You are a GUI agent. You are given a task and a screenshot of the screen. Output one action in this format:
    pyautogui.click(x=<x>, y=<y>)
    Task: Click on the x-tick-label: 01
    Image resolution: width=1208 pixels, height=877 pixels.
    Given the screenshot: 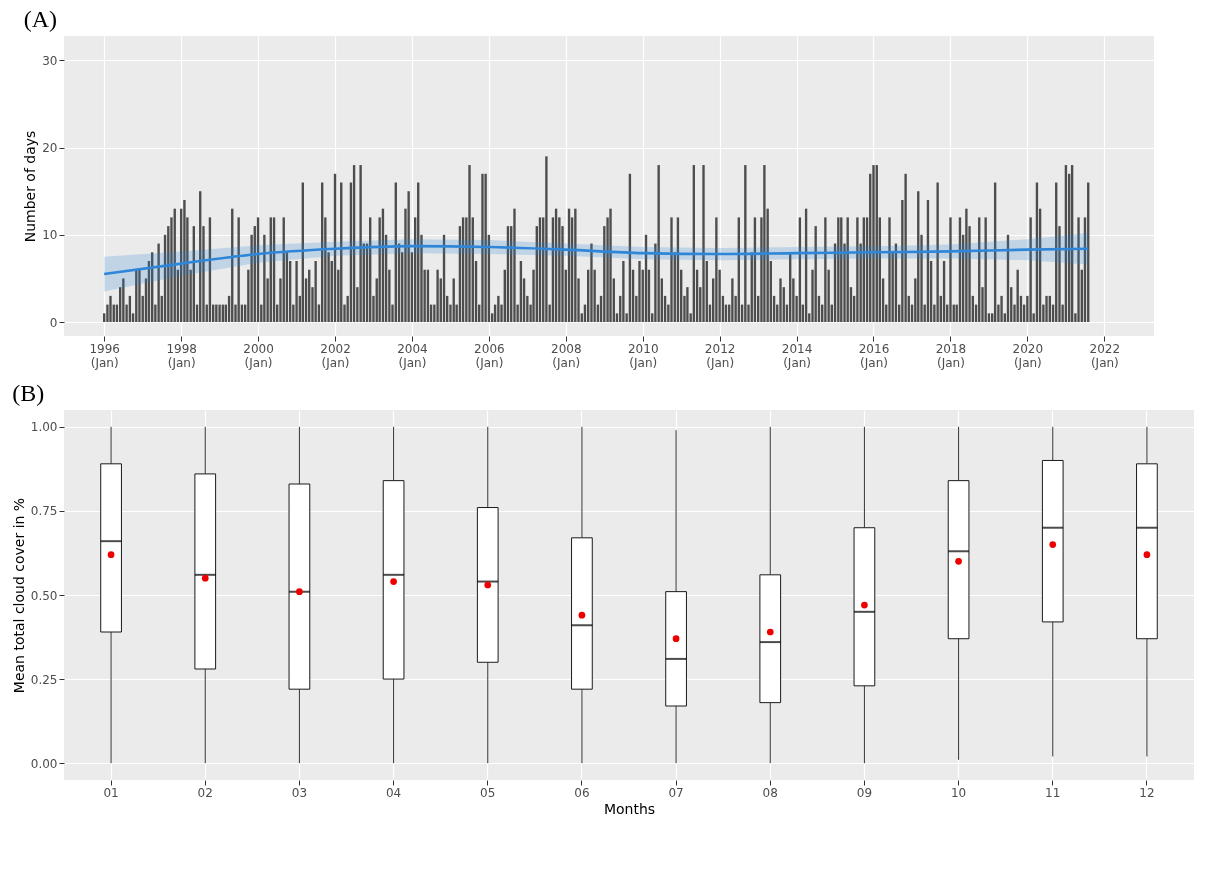 What is the action you would take?
    pyautogui.click(x=111, y=792)
    